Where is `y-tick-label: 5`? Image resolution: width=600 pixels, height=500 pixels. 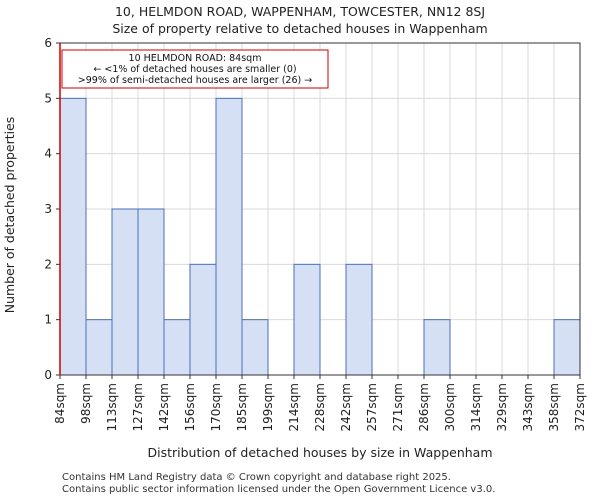 y-tick-label: 5 is located at coordinates (48, 98).